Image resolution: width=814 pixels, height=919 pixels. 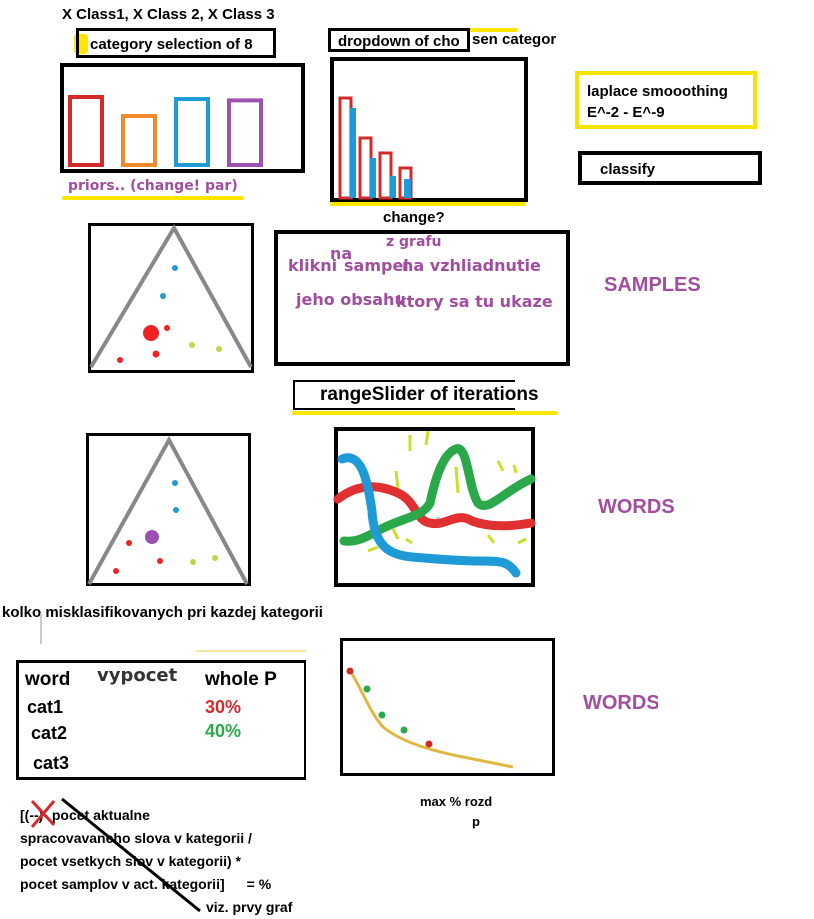 I want to click on classify-button: classify, so click(x=670, y=168).